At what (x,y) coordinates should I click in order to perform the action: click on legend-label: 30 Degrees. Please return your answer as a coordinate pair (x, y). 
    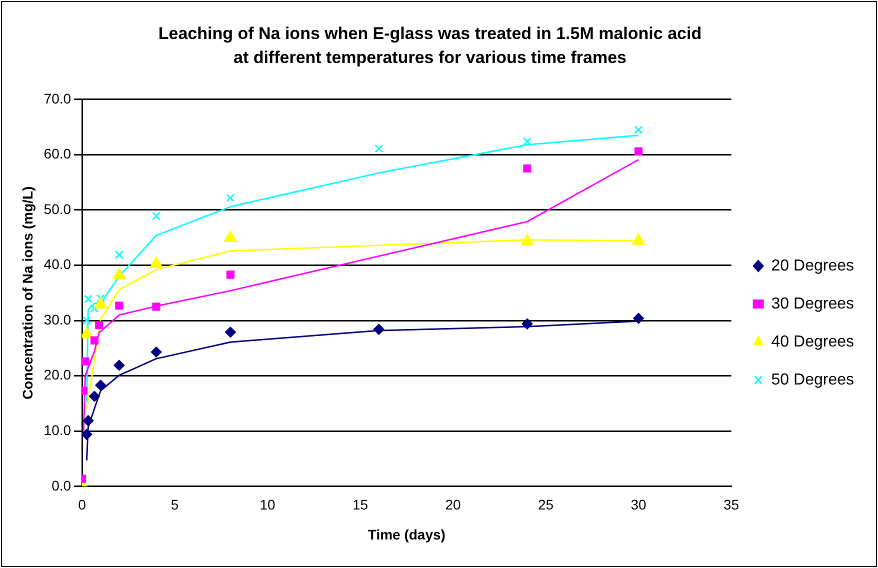
    Looking at the image, I should click on (812, 303).